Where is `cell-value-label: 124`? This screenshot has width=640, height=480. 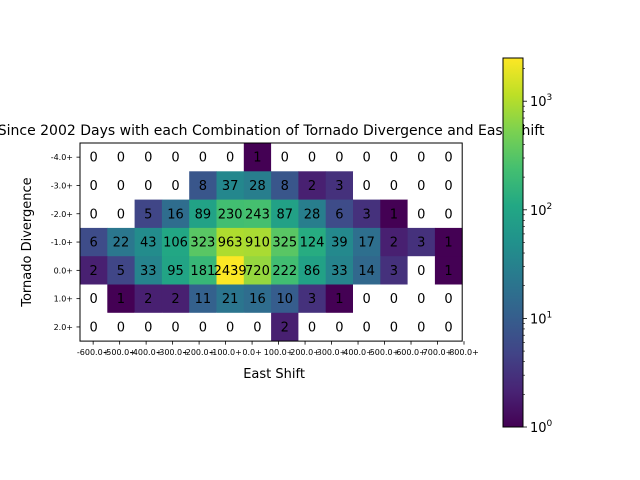
cell-value-label: 124 is located at coordinates (312, 243).